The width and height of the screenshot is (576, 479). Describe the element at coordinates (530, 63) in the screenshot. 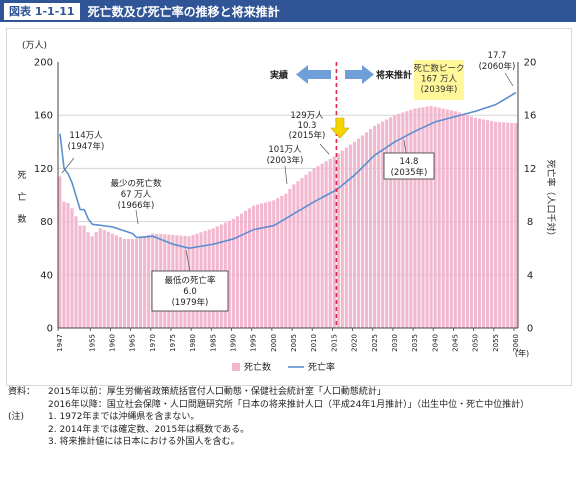

I see `right-tick-label: 20` at that location.